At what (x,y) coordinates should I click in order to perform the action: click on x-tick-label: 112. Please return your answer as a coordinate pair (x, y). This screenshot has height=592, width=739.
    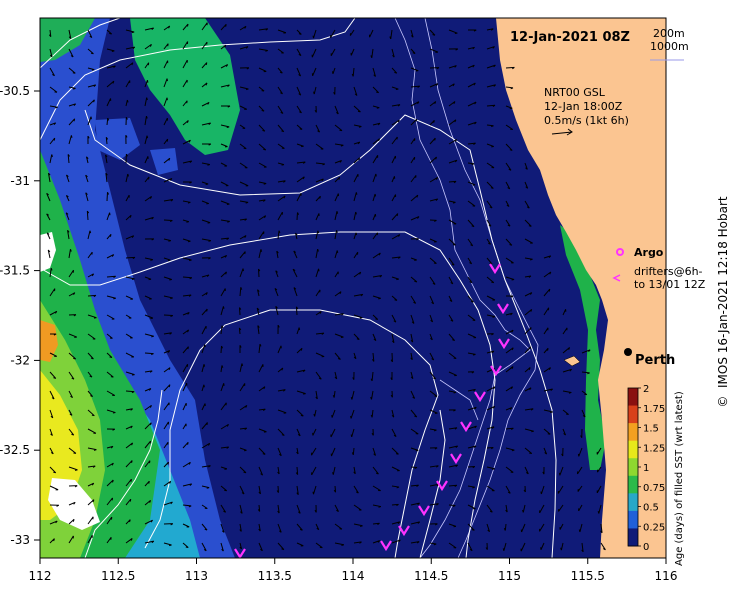
    Looking at the image, I should click on (40, 576).